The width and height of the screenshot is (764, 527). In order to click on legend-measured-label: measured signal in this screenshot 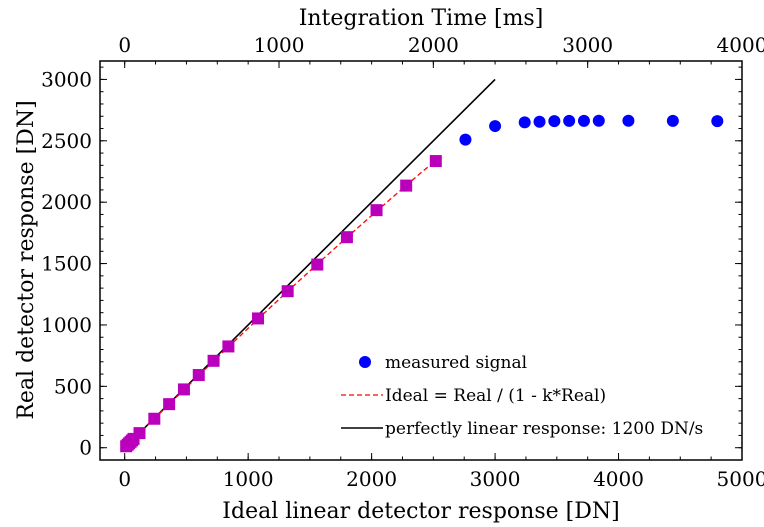, I will do `click(456, 363)`.